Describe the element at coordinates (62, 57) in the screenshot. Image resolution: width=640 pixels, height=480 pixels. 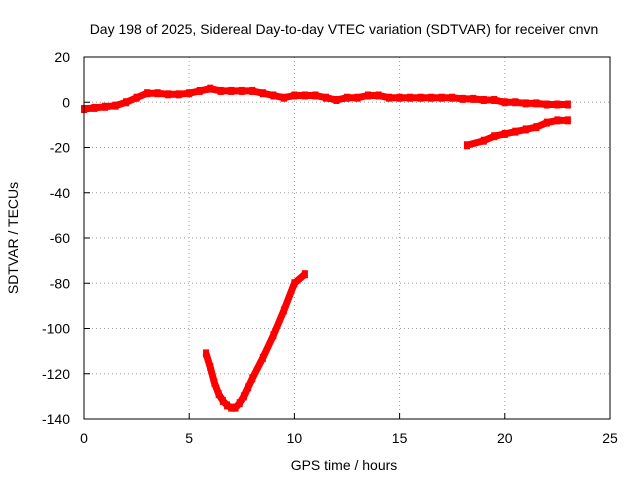
I see `y-tick-label: 20` at that location.